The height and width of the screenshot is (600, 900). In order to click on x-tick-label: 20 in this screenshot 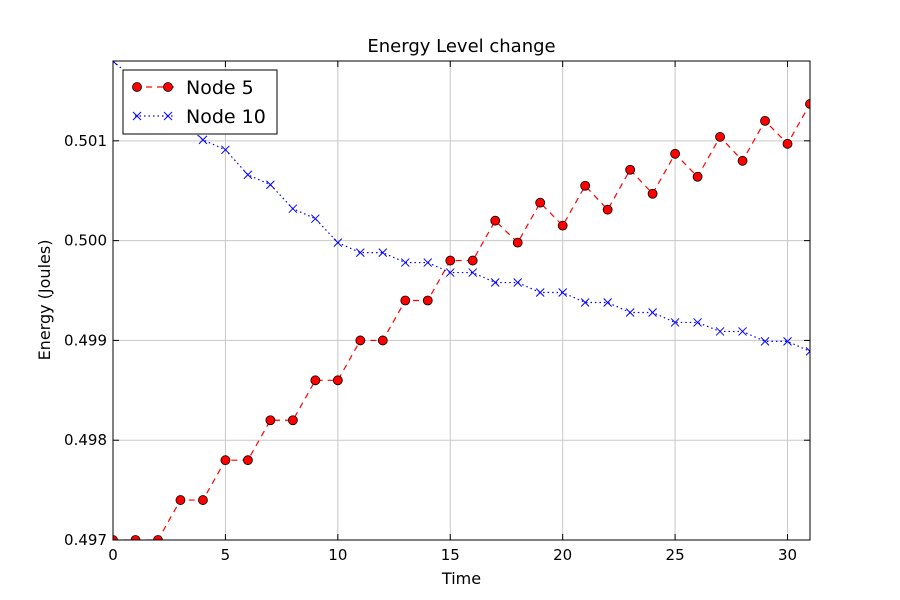, I will do `click(562, 555)`.